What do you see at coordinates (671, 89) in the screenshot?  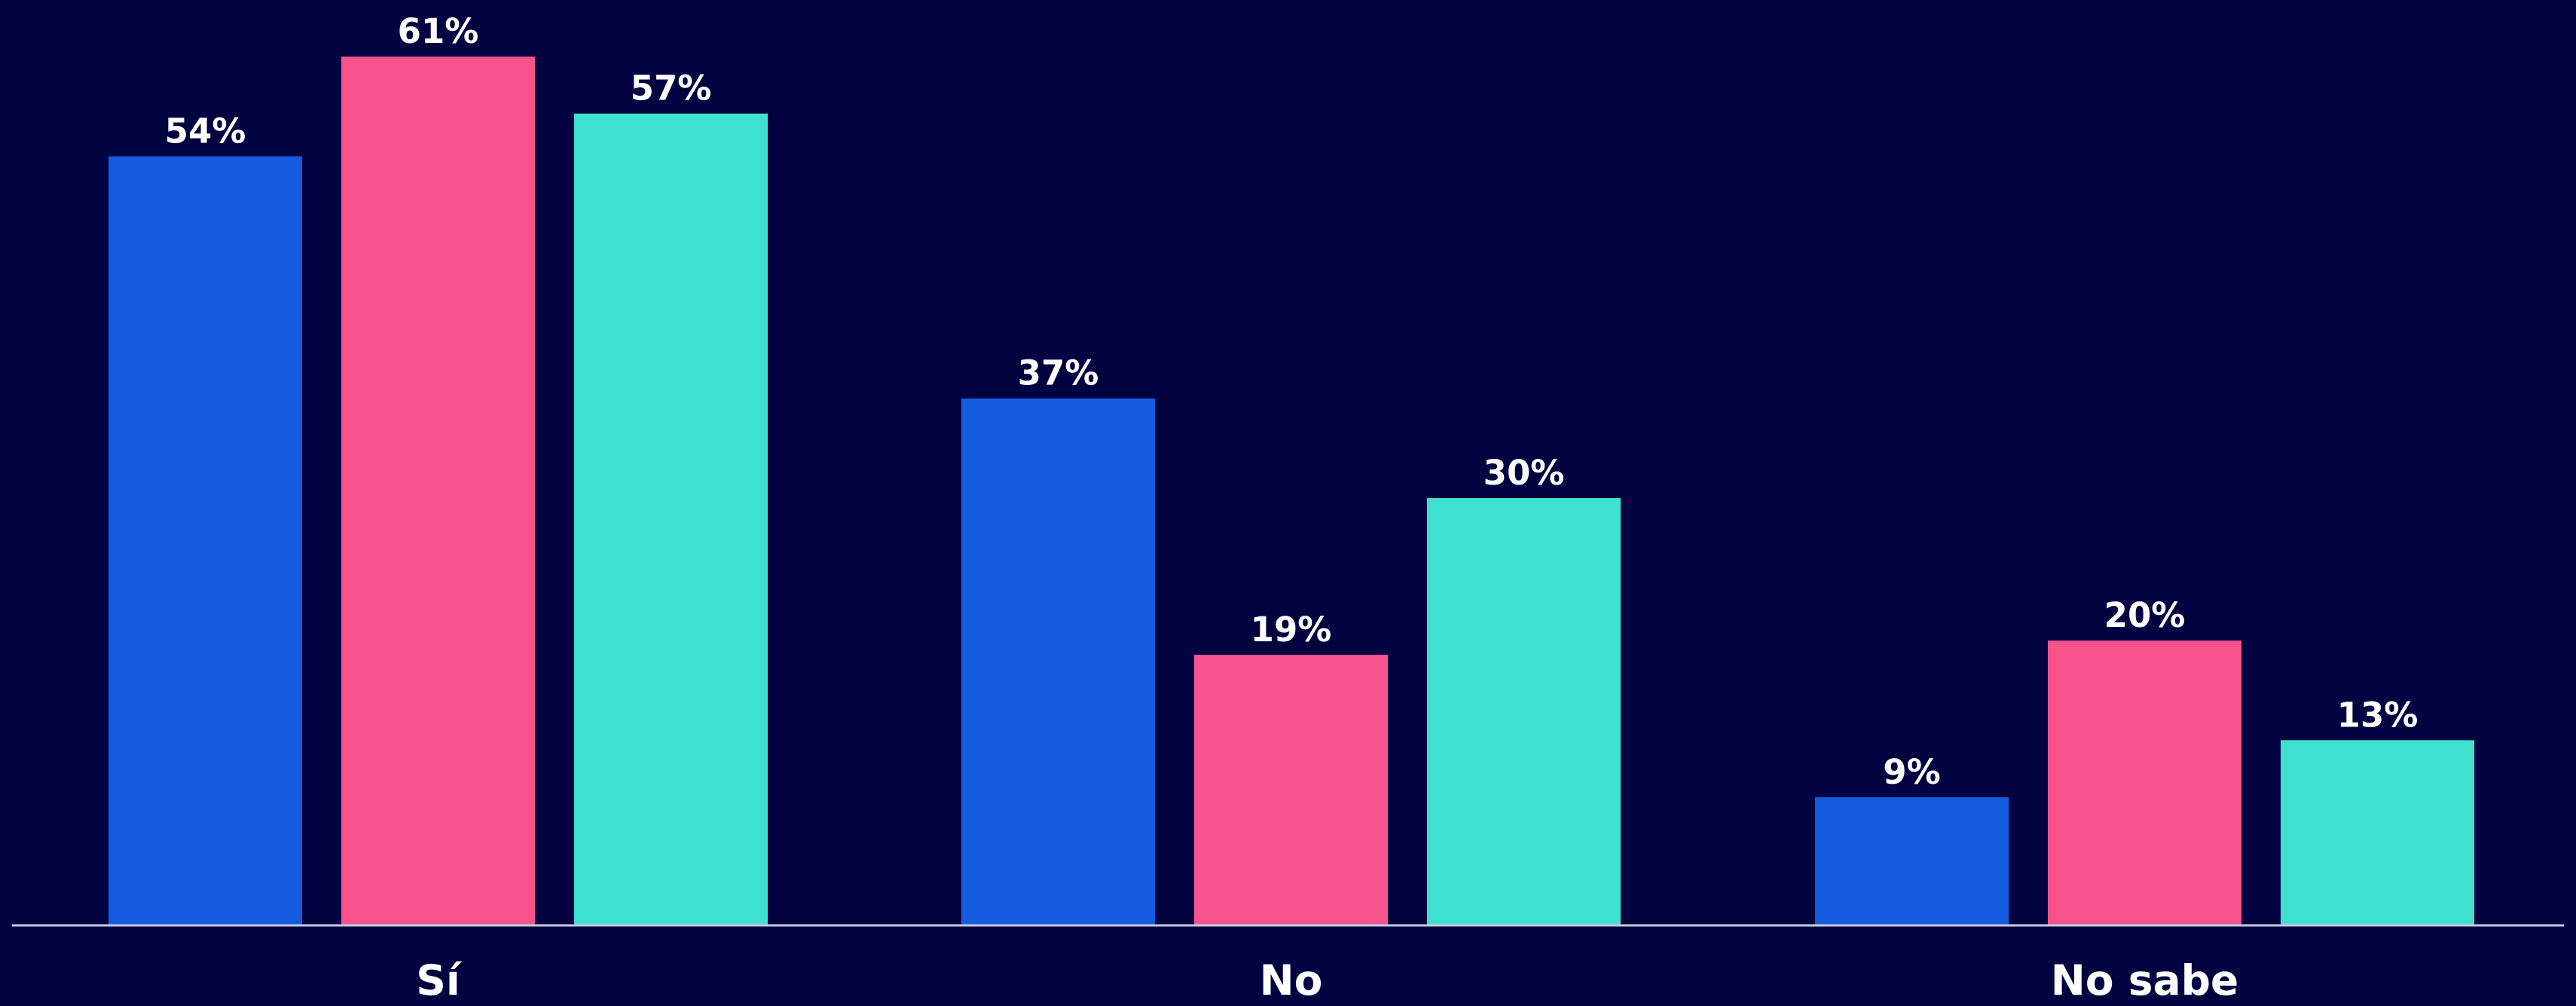 I see `data-label-1-3: 57%` at bounding box center [671, 89].